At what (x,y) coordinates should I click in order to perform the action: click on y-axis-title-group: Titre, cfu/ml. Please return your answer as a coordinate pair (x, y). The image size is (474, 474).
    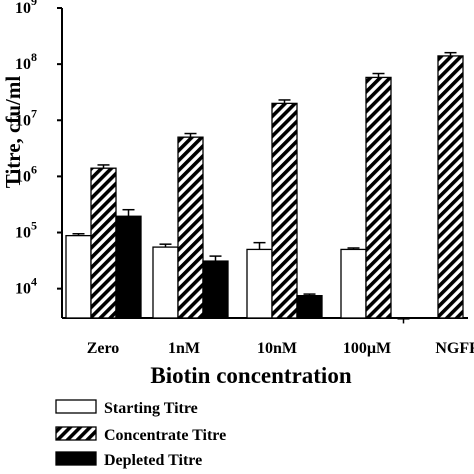
    Looking at the image, I should click on (13, 132).